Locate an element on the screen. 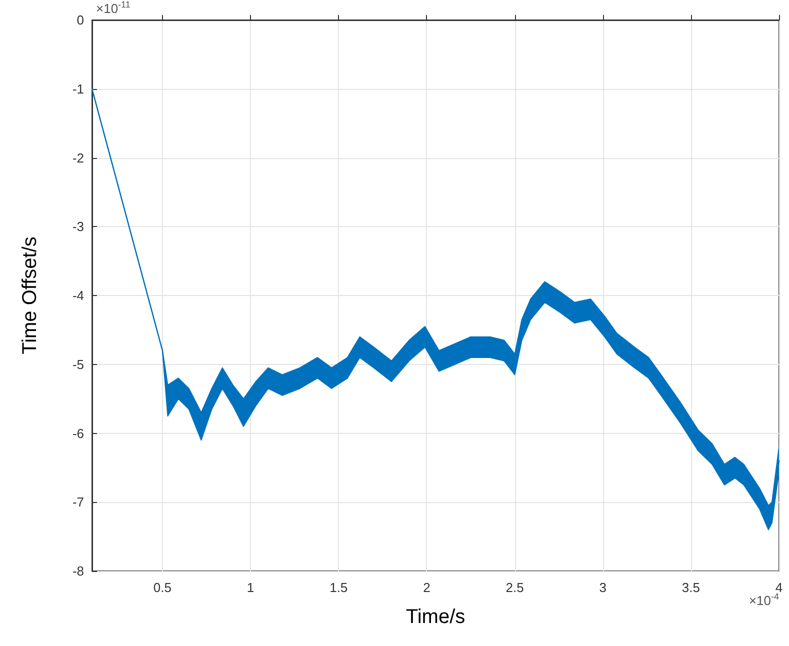 The width and height of the screenshot is (789, 646). x-tick-label: 1 is located at coordinates (250, 587).